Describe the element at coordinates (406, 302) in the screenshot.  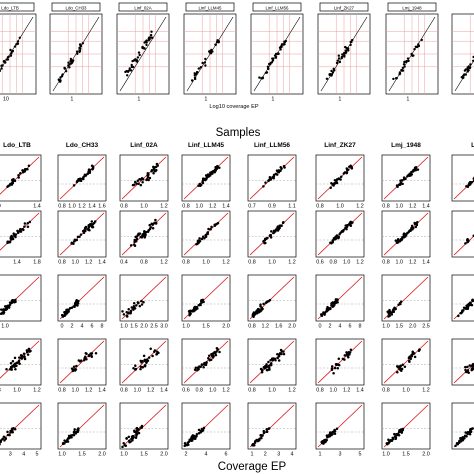
I see `bottom-subplot: 1.0 1.5 2.0 2.5` at that location.